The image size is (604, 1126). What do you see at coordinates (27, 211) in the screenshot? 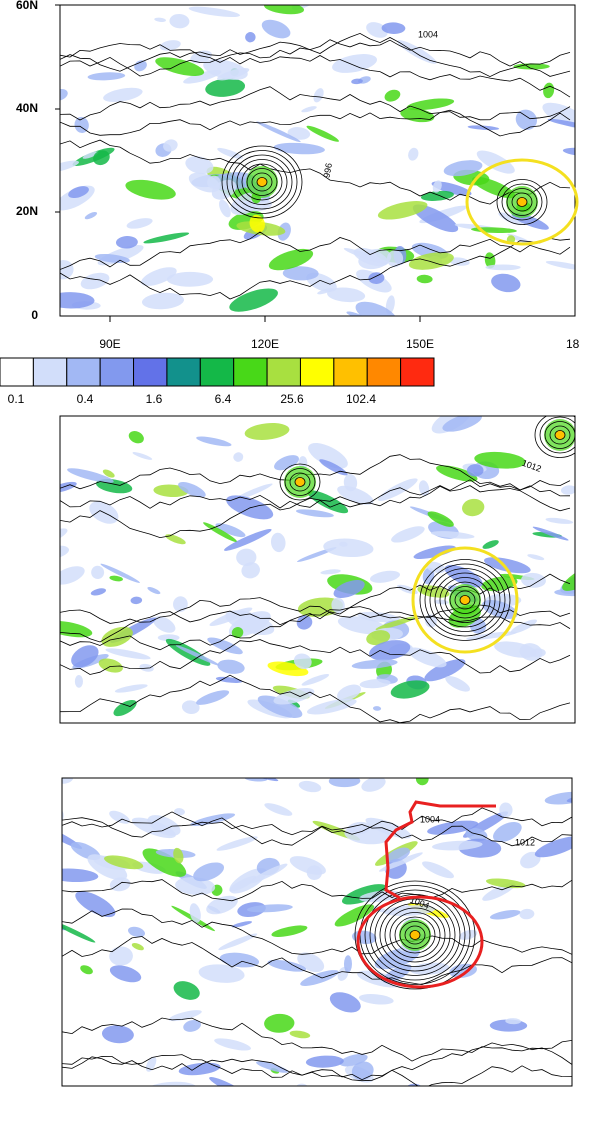
I see `lat-label: 20N` at bounding box center [27, 211].